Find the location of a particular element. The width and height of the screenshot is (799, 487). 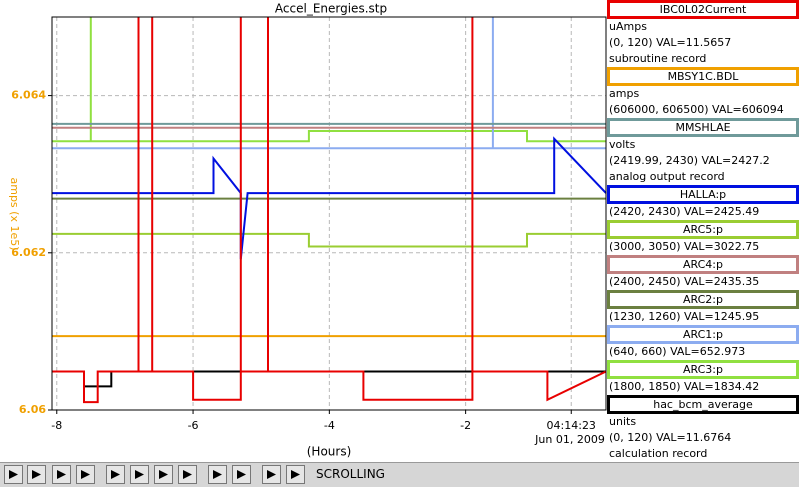

legend-entry: ARC5:p is located at coordinates (703, 229).